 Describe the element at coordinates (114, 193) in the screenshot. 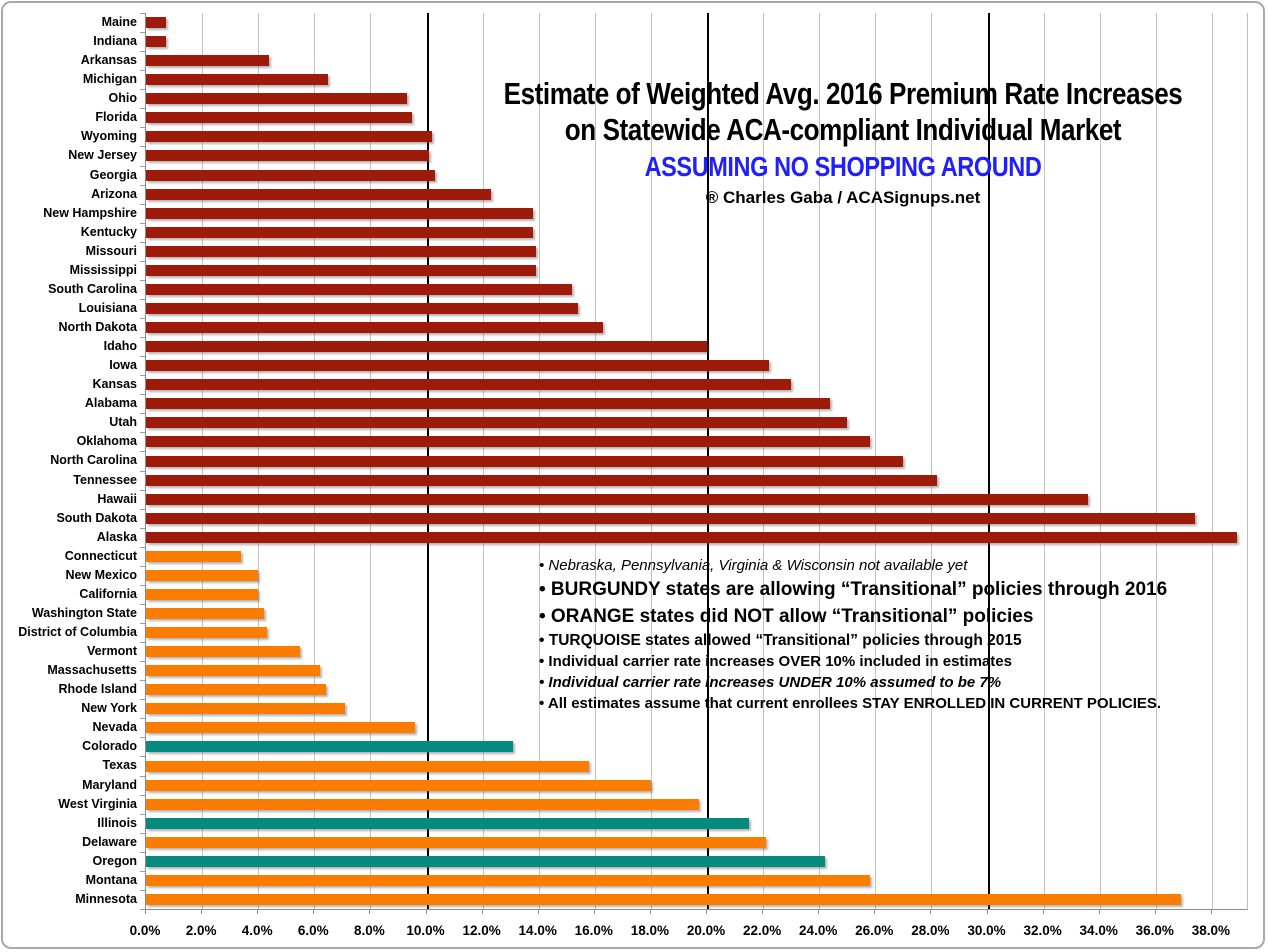

I see `state-label: Arizona` at that location.